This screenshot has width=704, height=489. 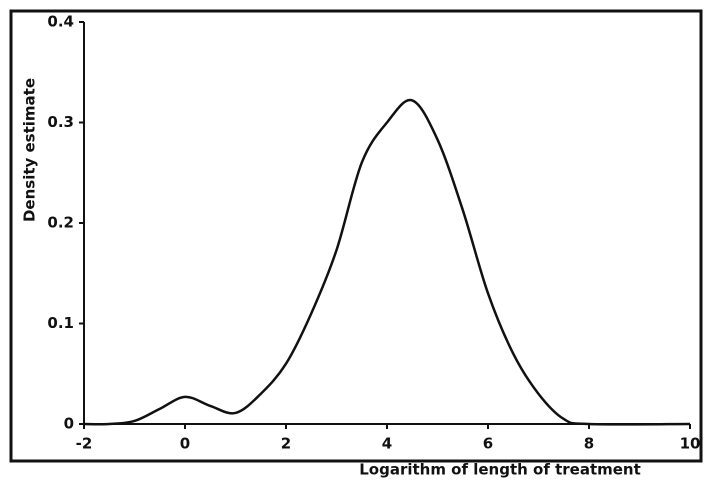 I want to click on y-tick-label: 0.1, so click(x=60, y=323).